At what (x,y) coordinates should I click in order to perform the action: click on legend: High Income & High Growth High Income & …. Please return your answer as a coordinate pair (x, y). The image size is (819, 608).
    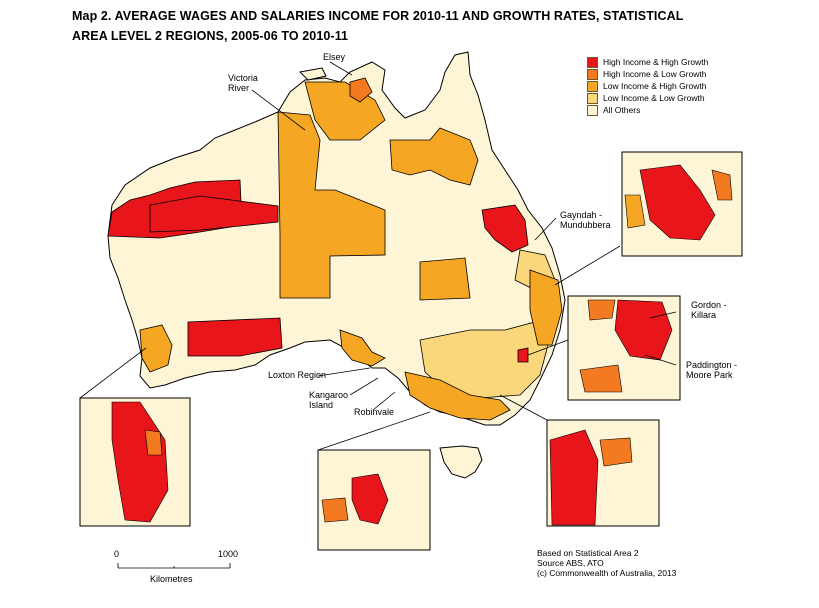
    Looking at the image, I should click on (647, 86).